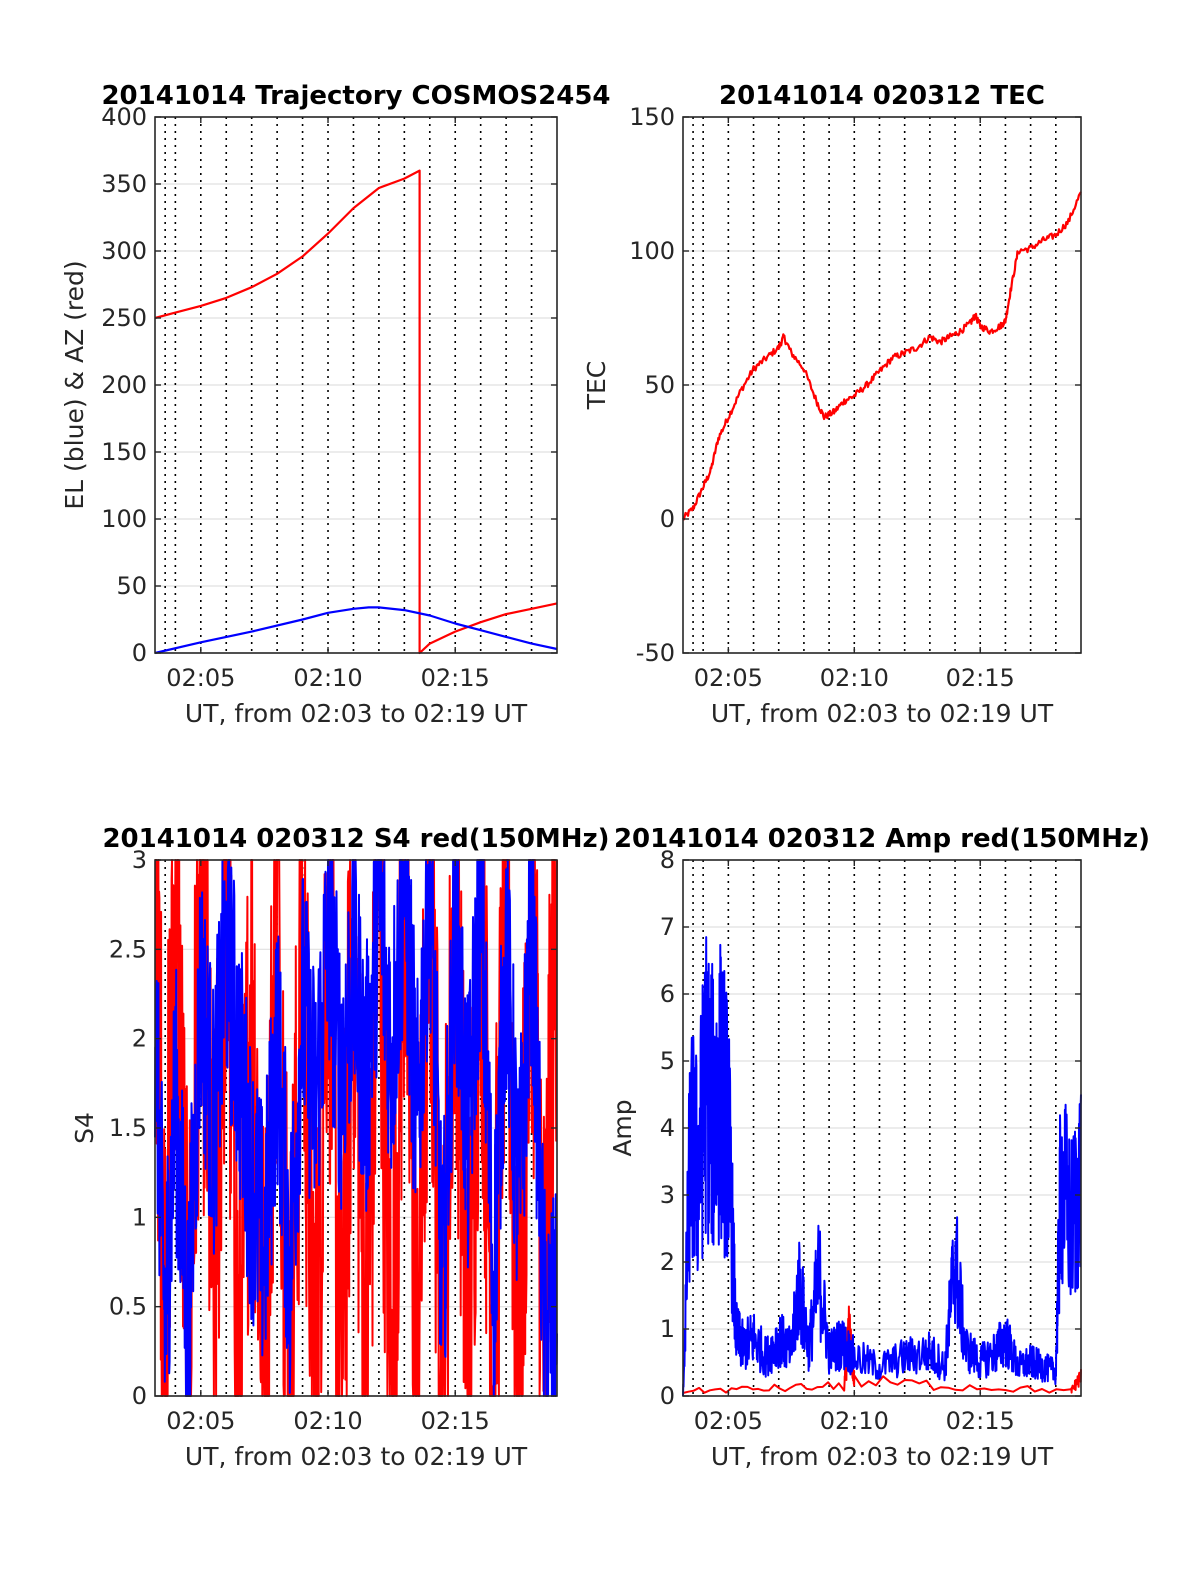 The width and height of the screenshot is (1200, 1575). I want to click on y-tick-label: 7, so click(667, 927).